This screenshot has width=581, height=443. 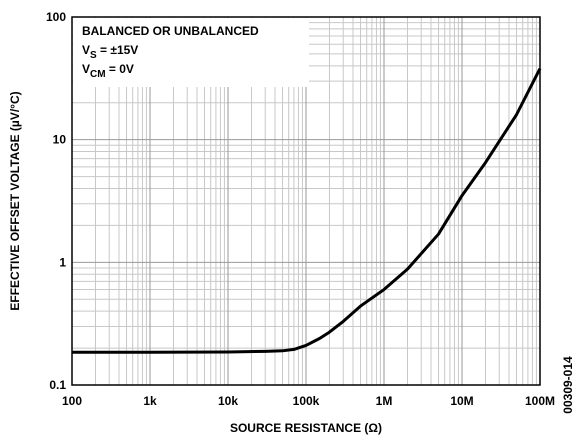 I want to click on x-tick-label: 100k, so click(x=306, y=401).